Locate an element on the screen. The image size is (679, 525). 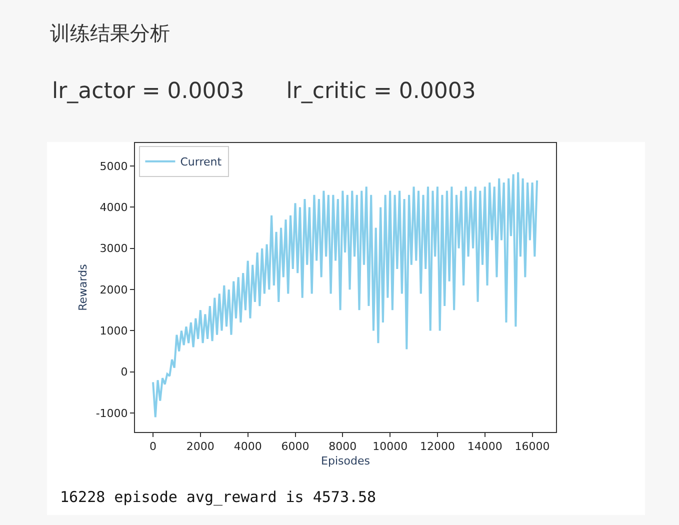
y-tick-label: 0 is located at coordinates (124, 372).